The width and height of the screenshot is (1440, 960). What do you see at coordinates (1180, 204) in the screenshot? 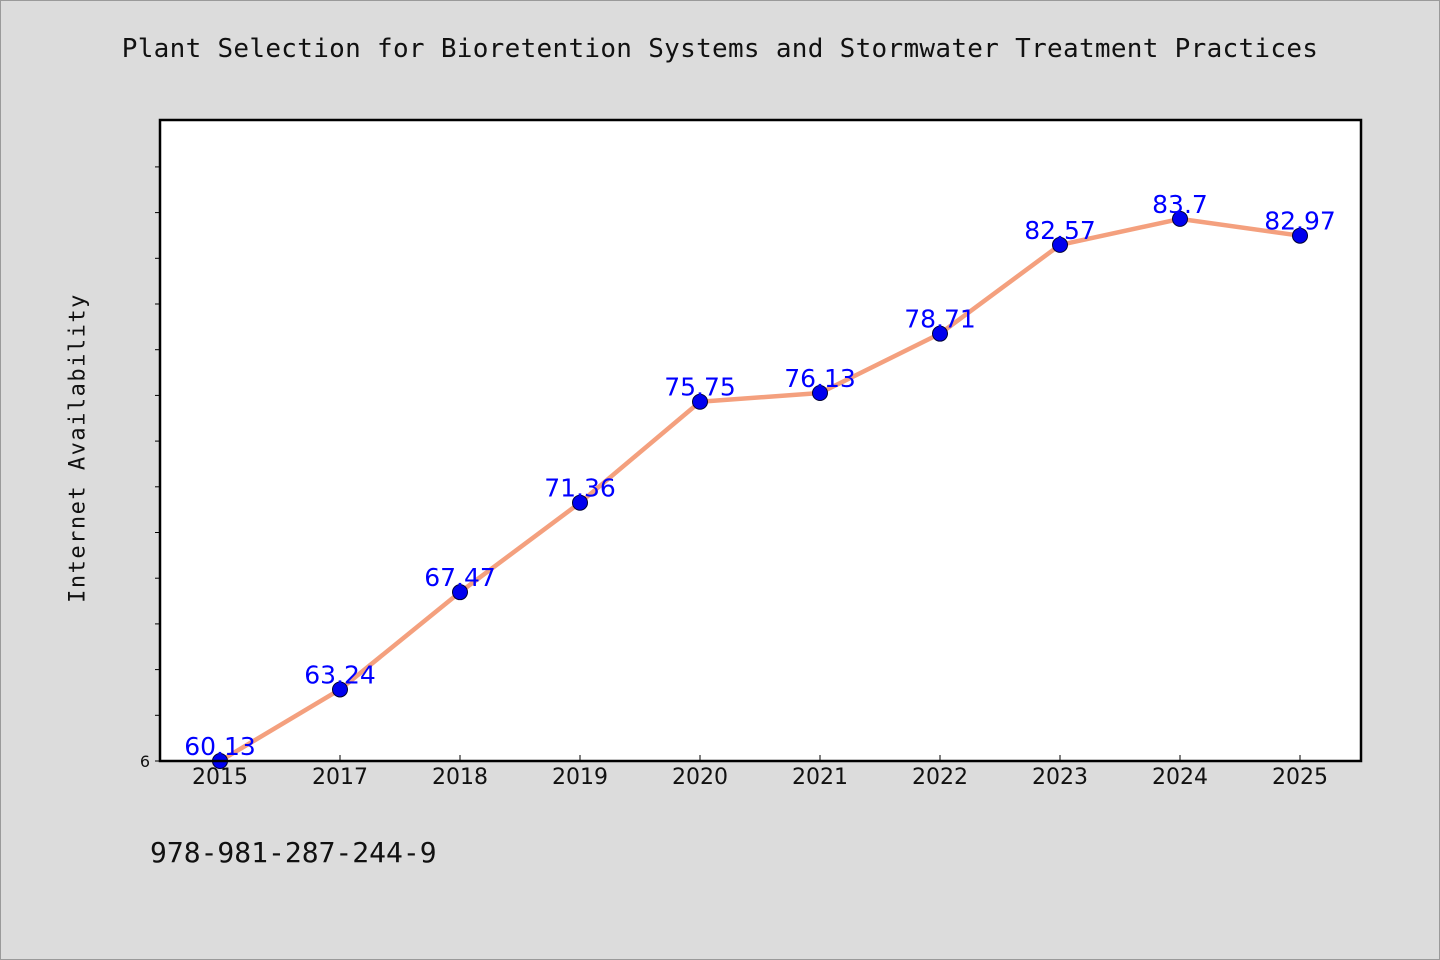
I see `data-label: 83.7` at bounding box center [1180, 204].